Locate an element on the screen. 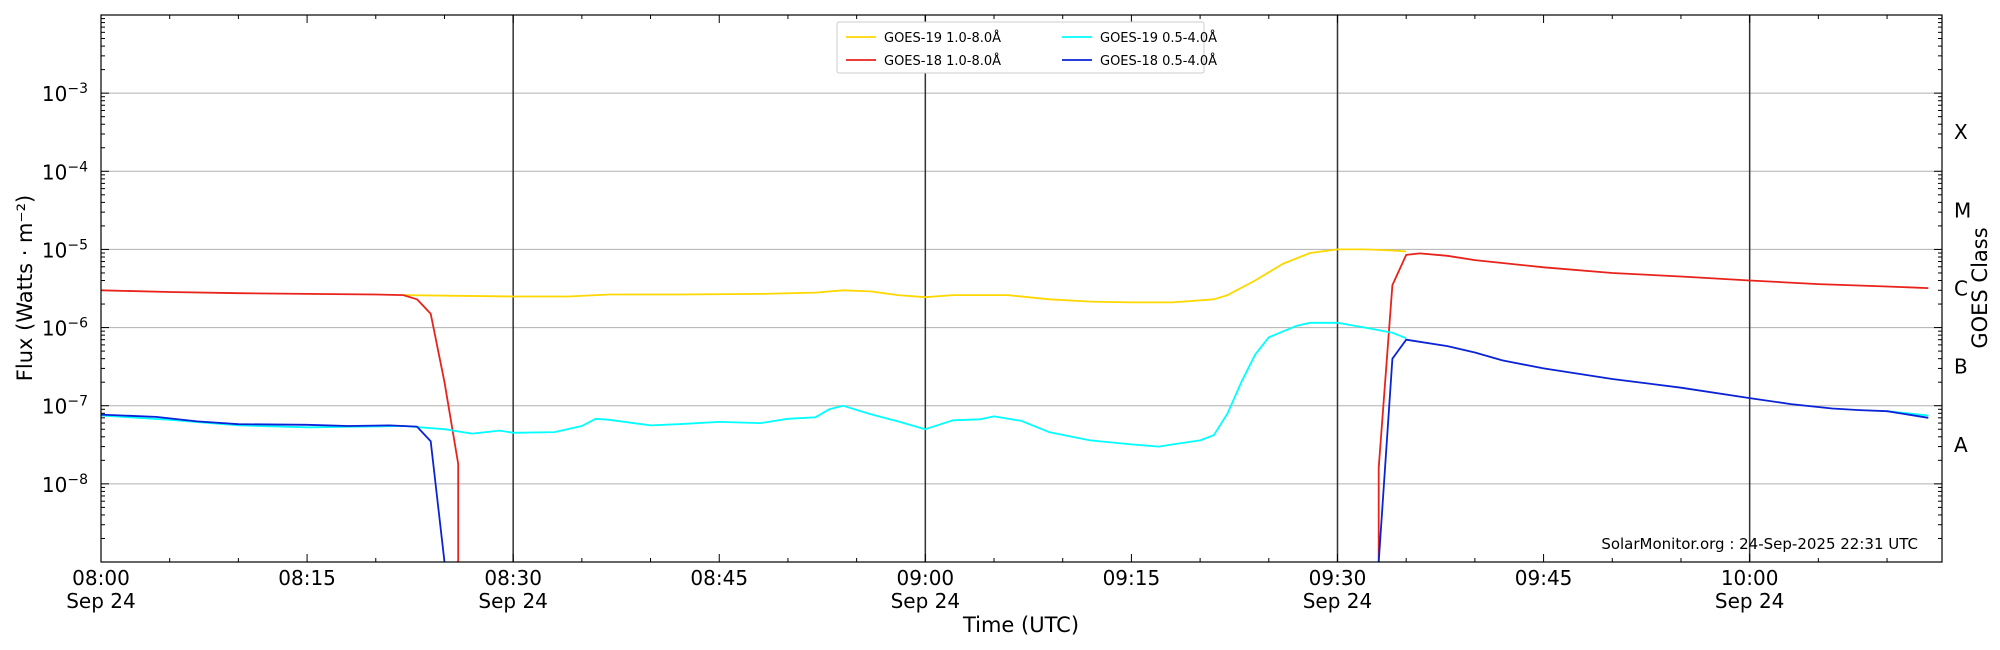 Image resolution: width=2000 pixels, height=650 pixels. x-tick-date-6: Sep 24 is located at coordinates (1338, 601).